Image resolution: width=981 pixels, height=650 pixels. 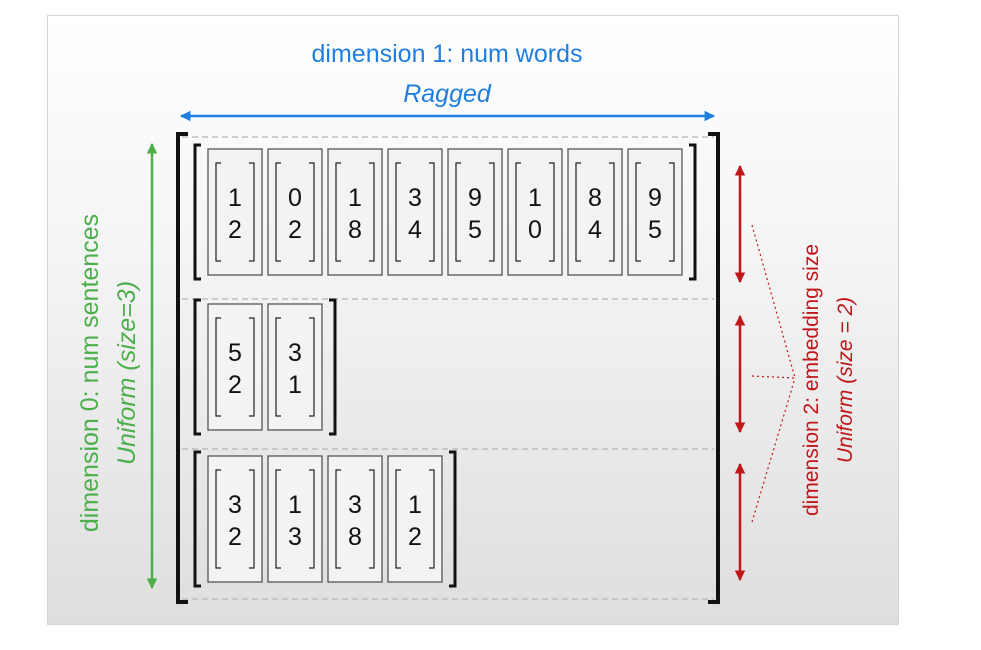 What do you see at coordinates (127, 373) in the screenshot?
I see `dimension-0-sublabel: Uniform (size=3)` at bounding box center [127, 373].